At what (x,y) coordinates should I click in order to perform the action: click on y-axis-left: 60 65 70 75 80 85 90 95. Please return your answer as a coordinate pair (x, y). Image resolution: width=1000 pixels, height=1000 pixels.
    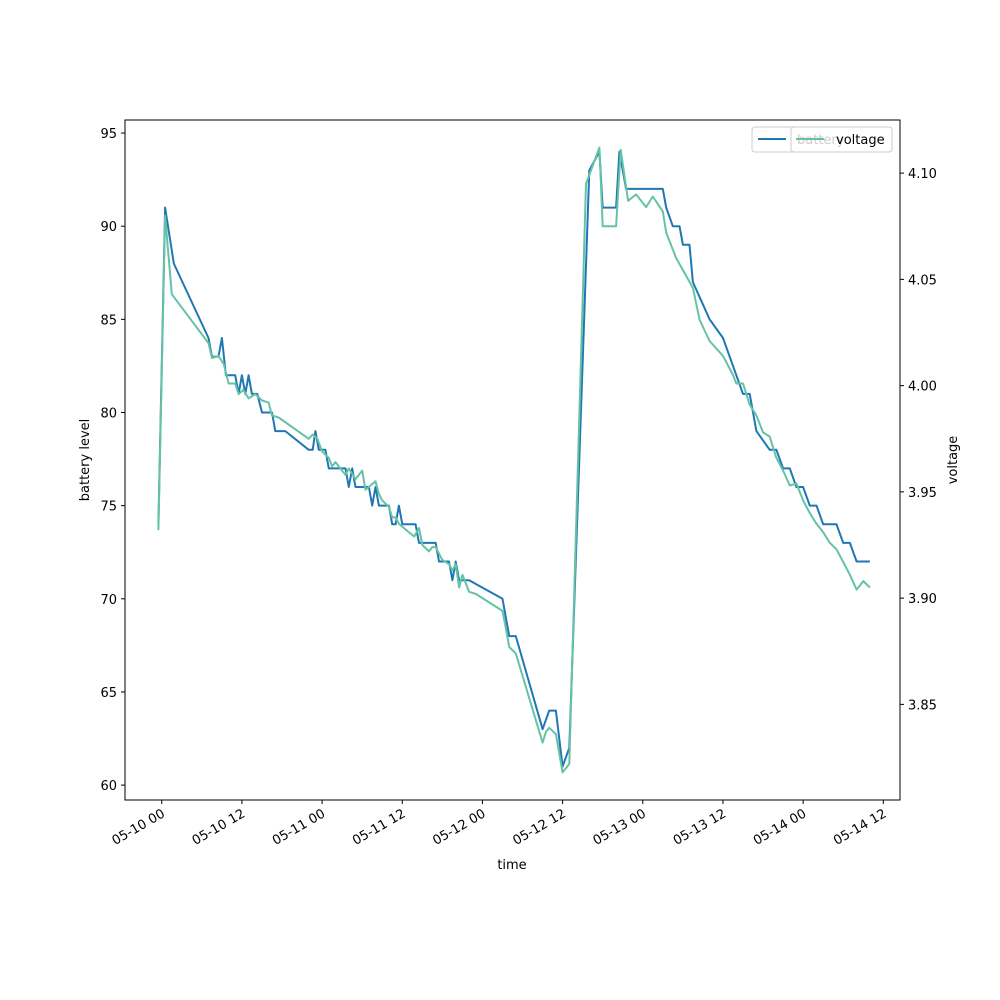
    Looking at the image, I should click on (112, 460).